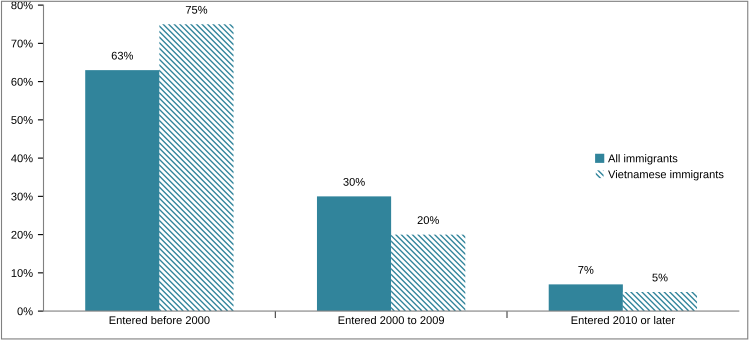 This screenshot has height=340, width=750. Describe the element at coordinates (123, 56) in the screenshot. I see `data-label: 63%` at that location.